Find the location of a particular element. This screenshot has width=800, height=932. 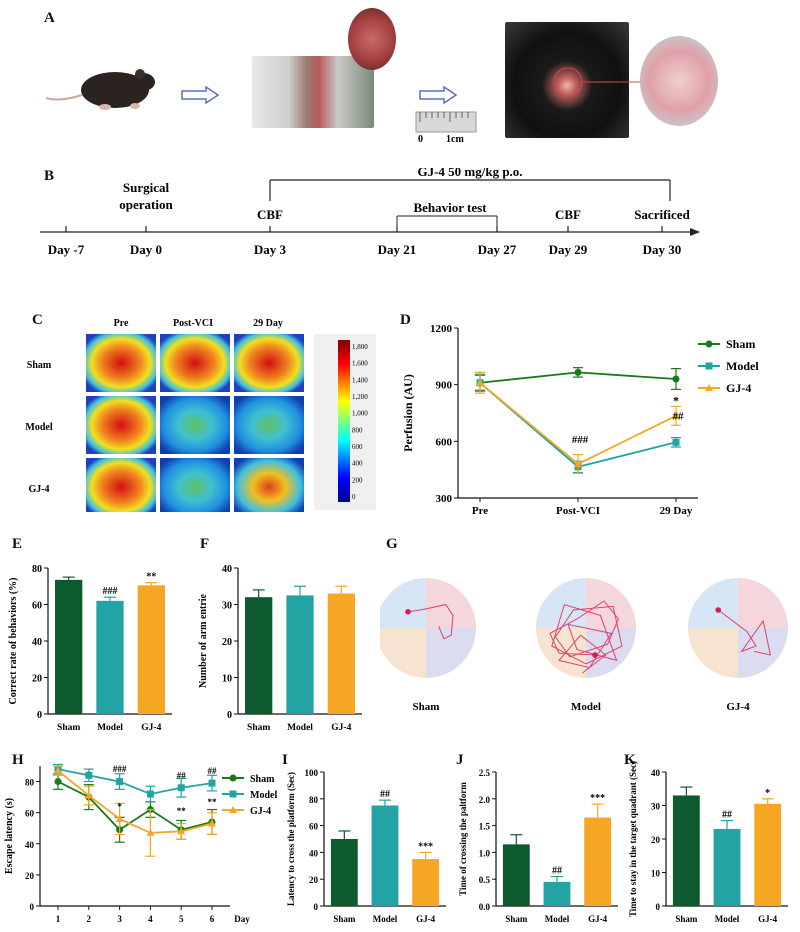

panel-label-f: F is located at coordinates (205, 544).